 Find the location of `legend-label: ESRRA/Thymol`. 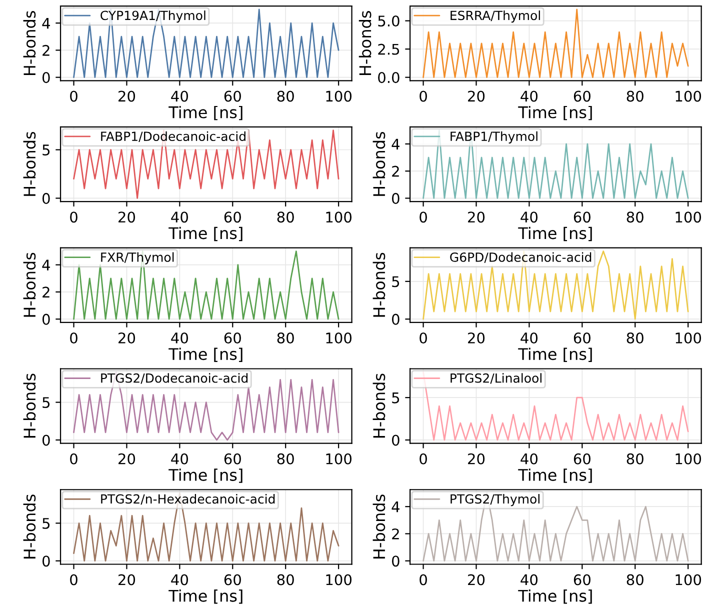

legend-label: ESRRA/Thymol is located at coordinates (495, 16).